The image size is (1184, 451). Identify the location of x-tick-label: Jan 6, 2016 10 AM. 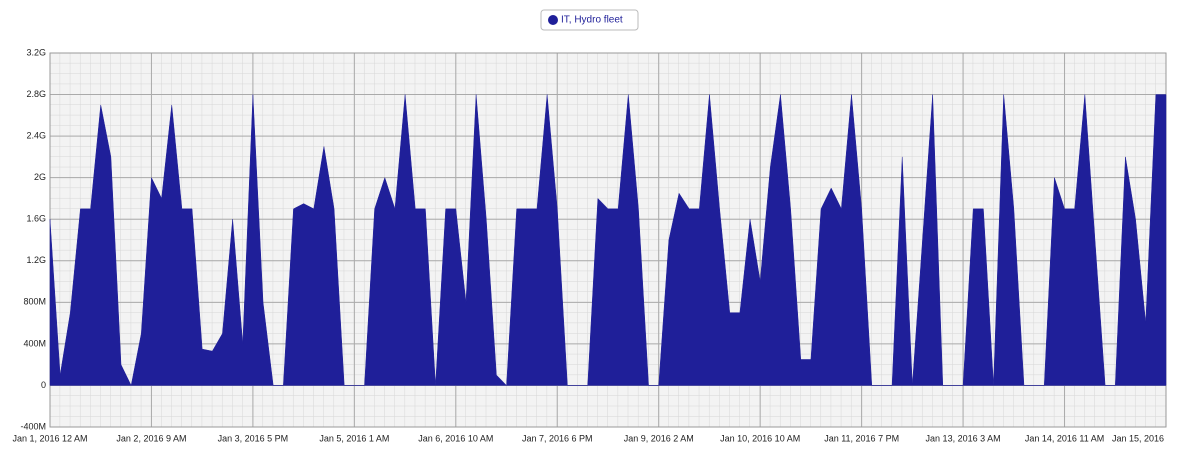
(455, 438).